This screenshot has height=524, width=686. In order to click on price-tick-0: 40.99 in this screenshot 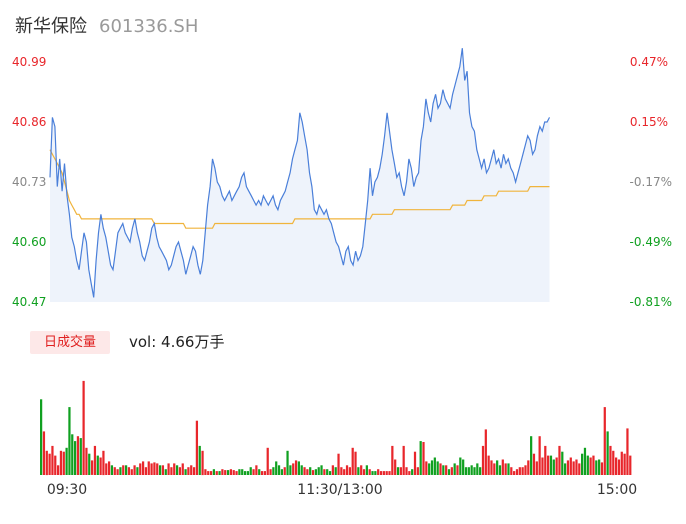, I will do `click(29, 62)`.